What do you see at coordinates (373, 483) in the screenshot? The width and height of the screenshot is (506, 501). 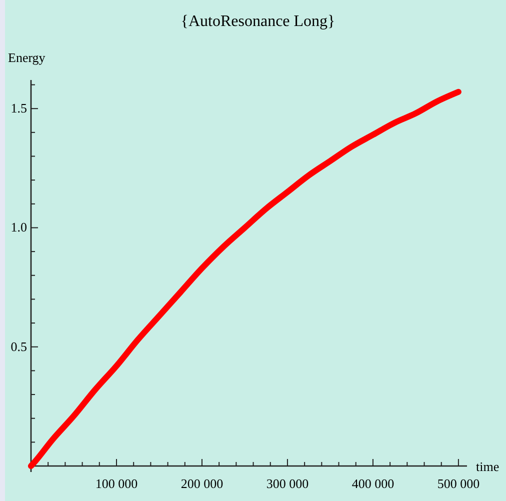 I see `x-tick-label: 400 000` at bounding box center [373, 483].